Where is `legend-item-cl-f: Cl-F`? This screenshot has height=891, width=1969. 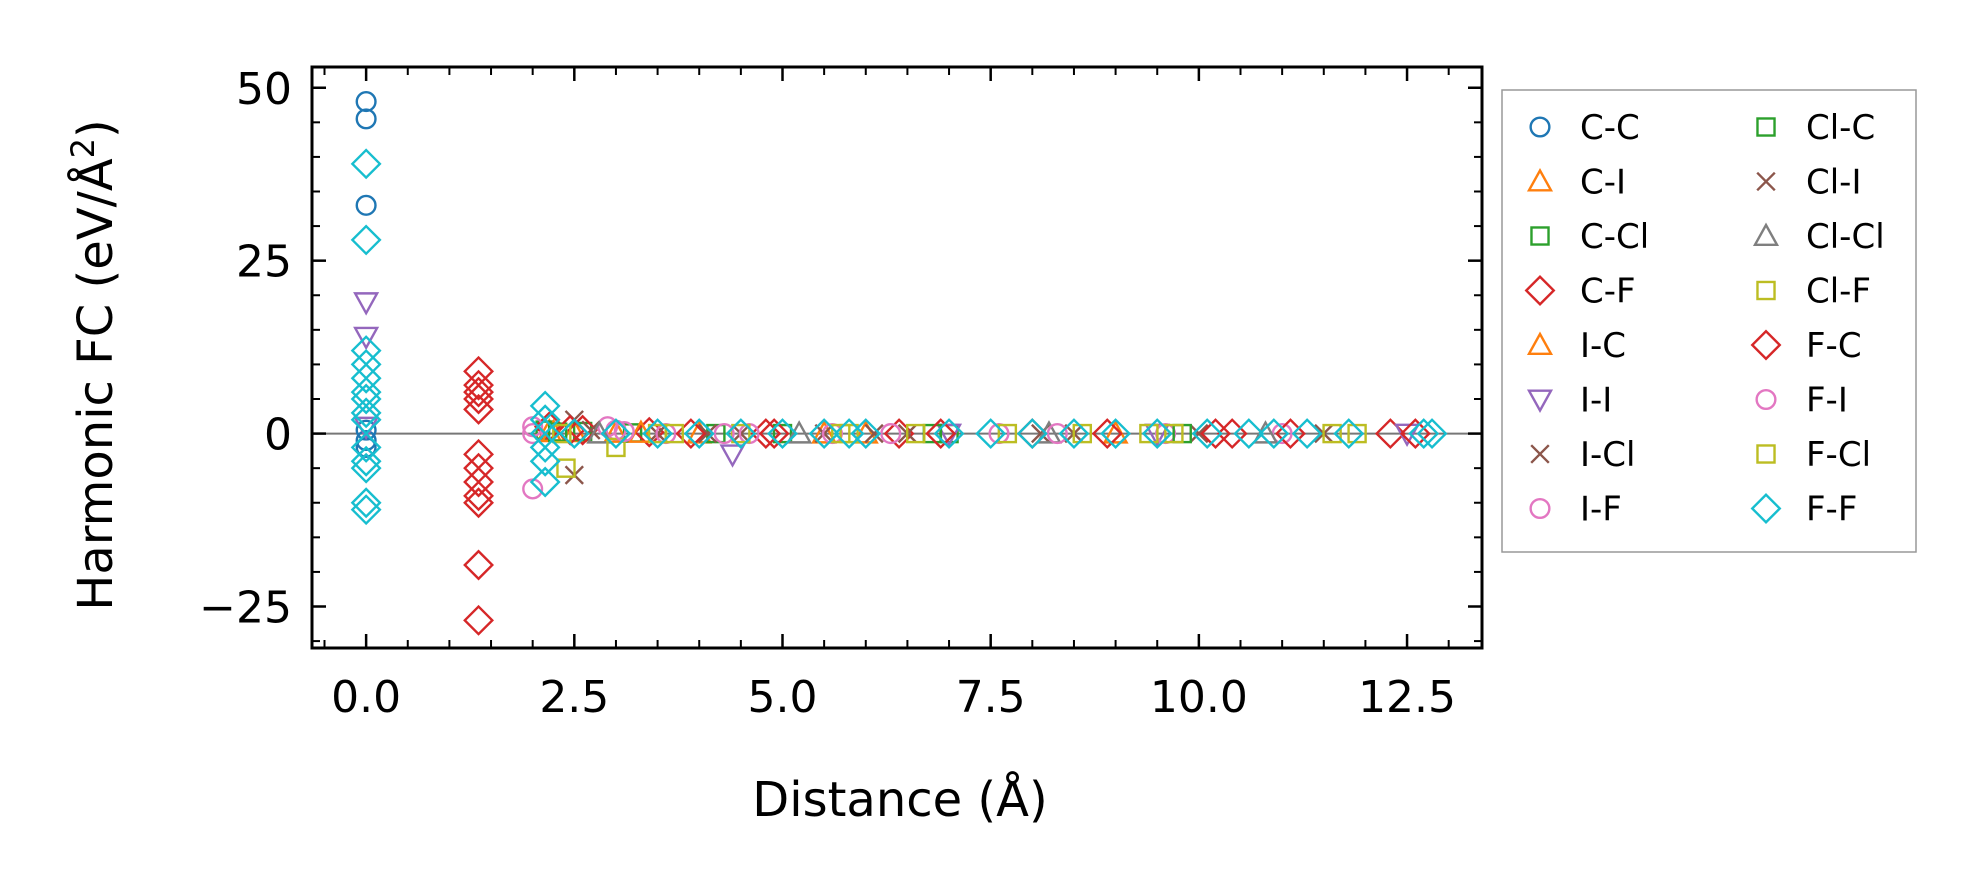
legend-item-cl-f: Cl-F is located at coordinates (1813, 292).